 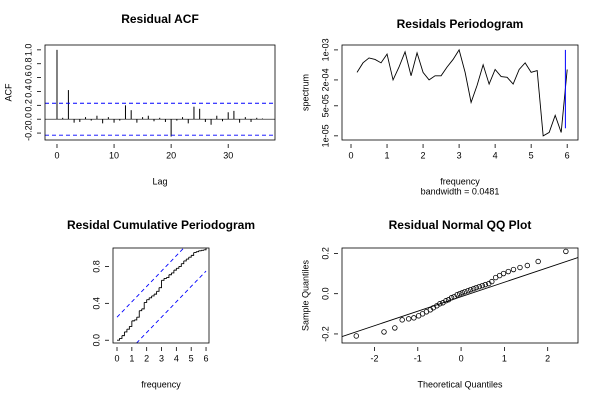 I want to click on spectrum-line, so click(x=462, y=92).